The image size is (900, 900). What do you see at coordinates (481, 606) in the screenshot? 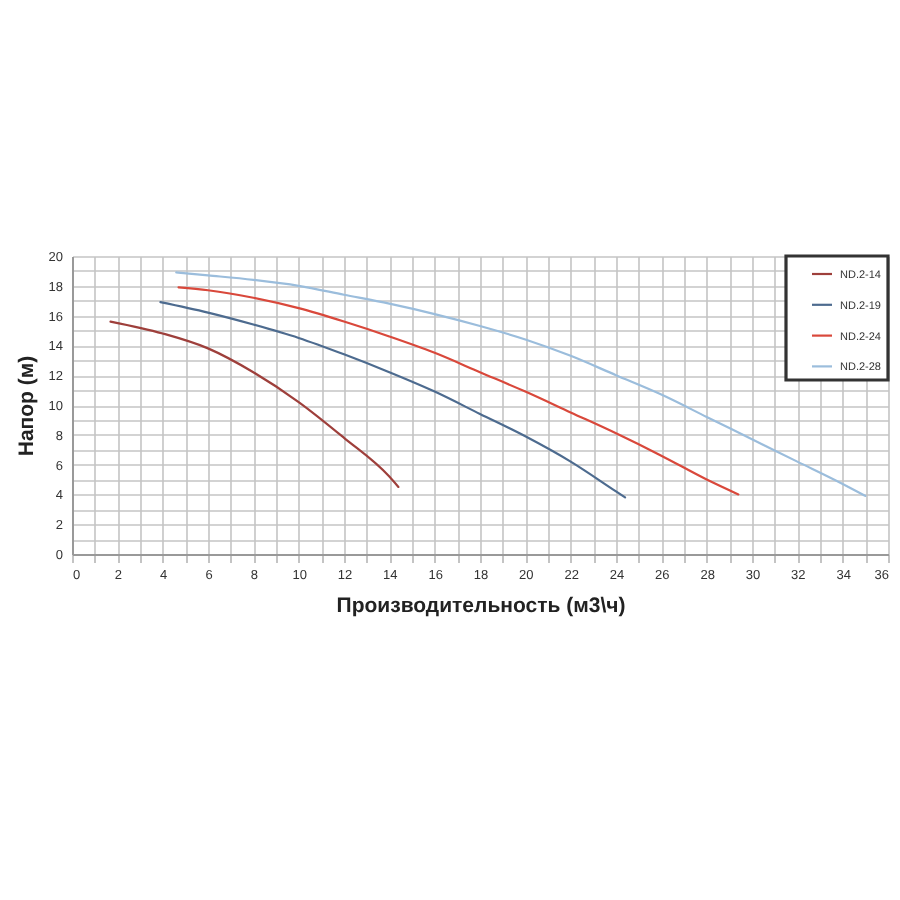
I see `x-axis-title: Производительность (м3\ч)` at bounding box center [481, 606].